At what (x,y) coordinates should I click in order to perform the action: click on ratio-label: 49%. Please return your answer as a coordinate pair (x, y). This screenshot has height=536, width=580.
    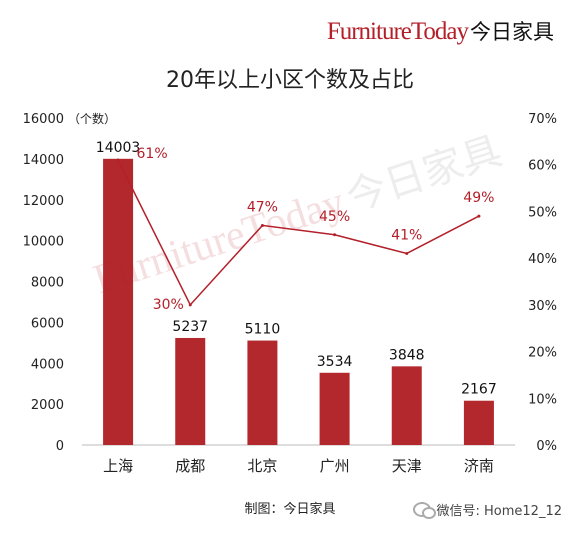
    Looking at the image, I should click on (478, 198).